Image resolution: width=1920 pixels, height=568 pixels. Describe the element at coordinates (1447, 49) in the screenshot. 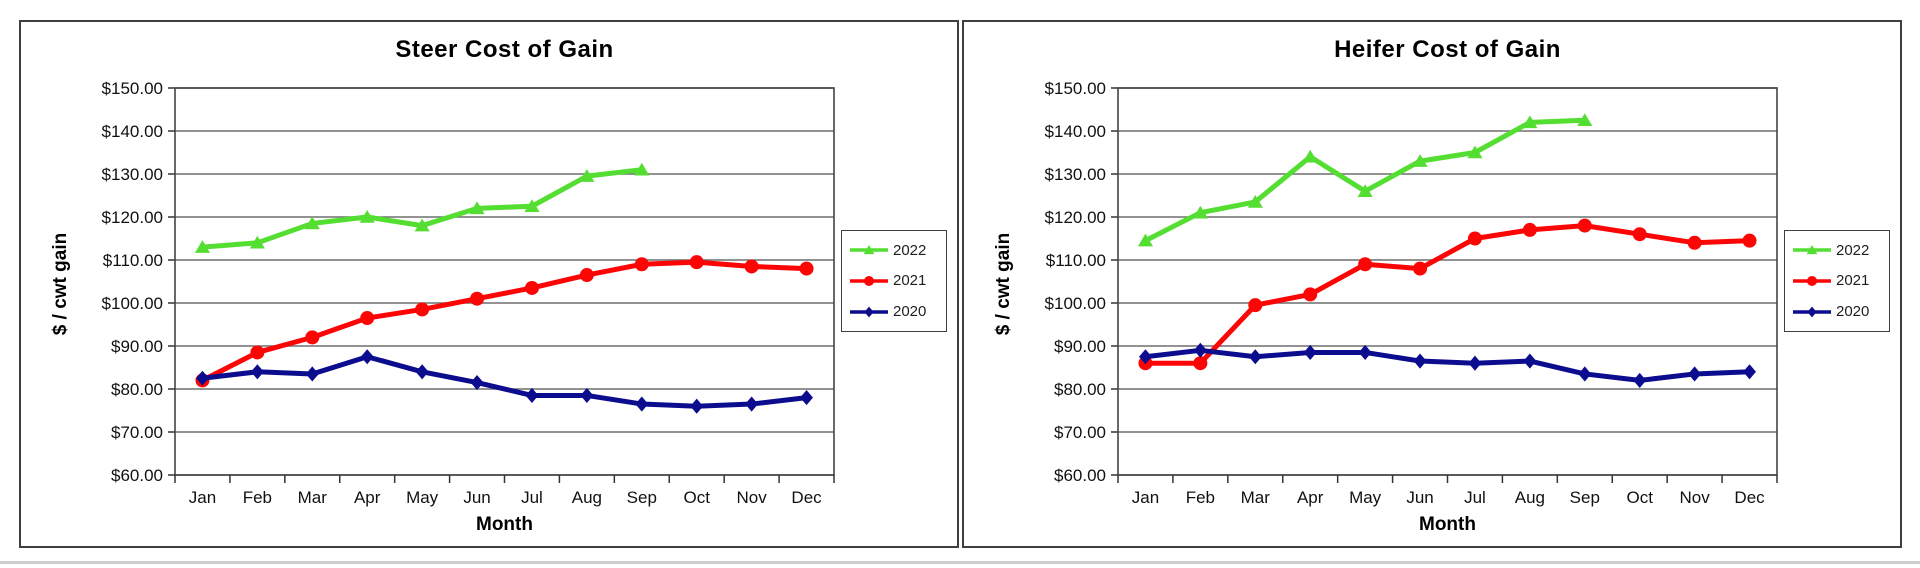

I see `chart-title: Heifer Cost of Gain` at that location.